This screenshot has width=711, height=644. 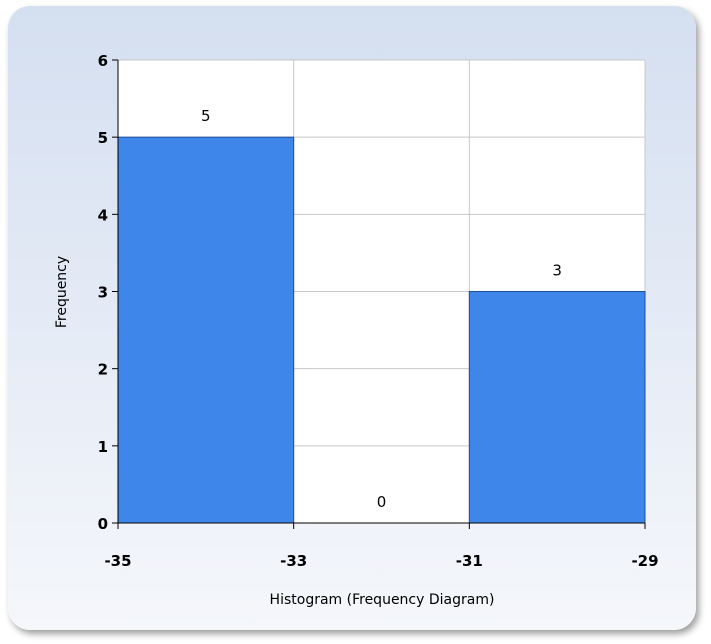 I want to click on y-tick-label: 2, so click(x=103, y=370).